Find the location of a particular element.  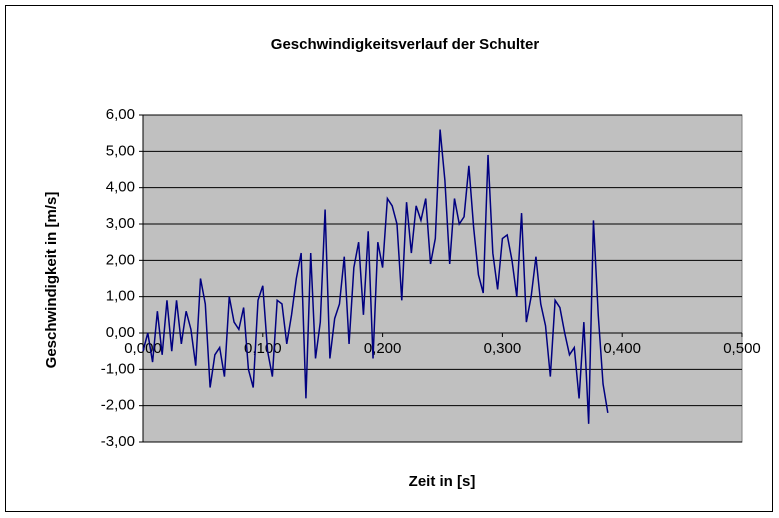

chart-title: Geschwindigkeitsverlauf der Schulter is located at coordinates (405, 44).